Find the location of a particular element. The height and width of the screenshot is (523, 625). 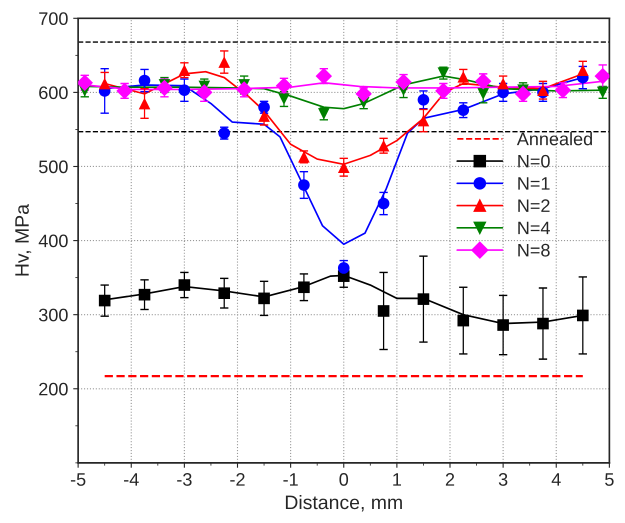

x-tick-label: 3 is located at coordinates (503, 479).